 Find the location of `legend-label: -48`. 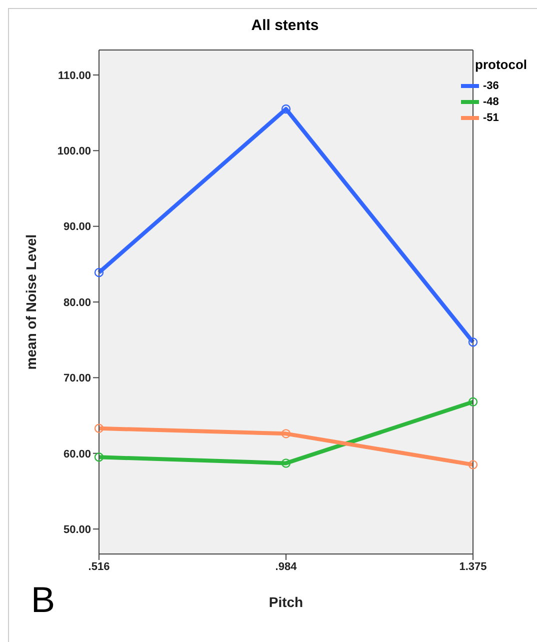

legend-label: -48 is located at coordinates (491, 102).